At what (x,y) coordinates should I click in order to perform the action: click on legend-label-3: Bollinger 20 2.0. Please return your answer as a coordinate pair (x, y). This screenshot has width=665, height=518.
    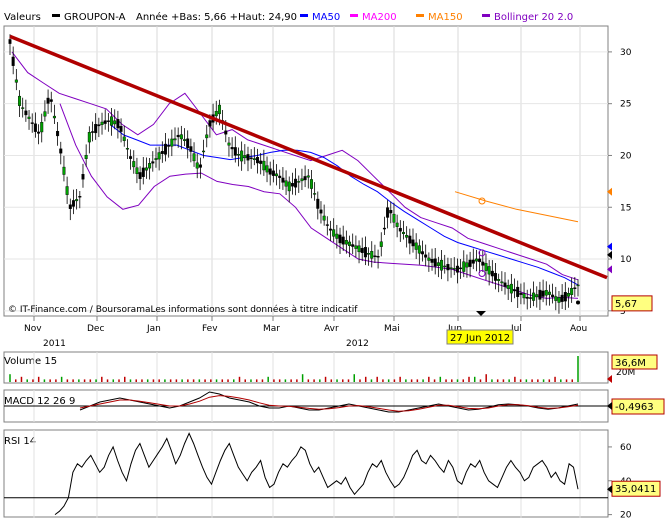
    Looking at the image, I should click on (533, 17).